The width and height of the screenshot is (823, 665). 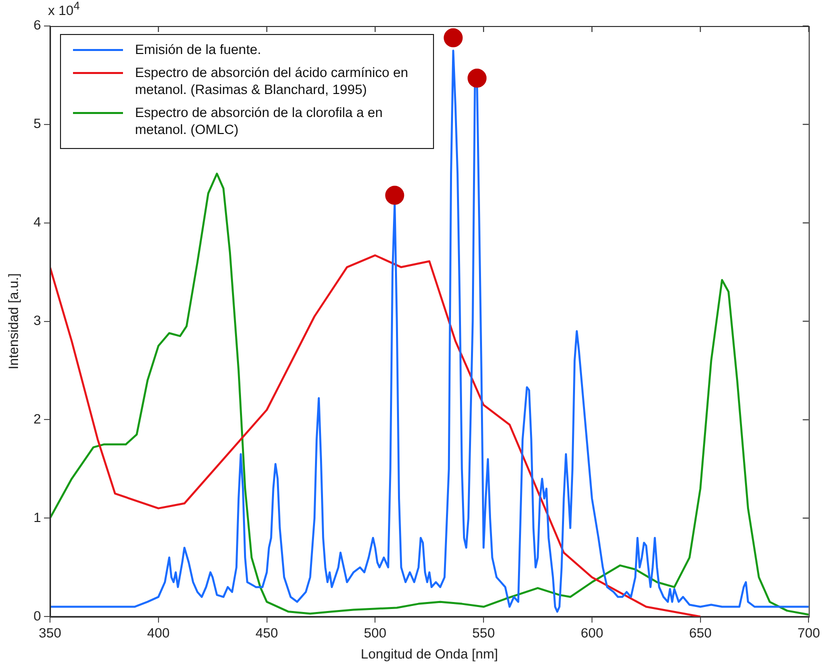 What do you see at coordinates (267, 632) in the screenshot?
I see `x-tick-label: 450` at bounding box center [267, 632].